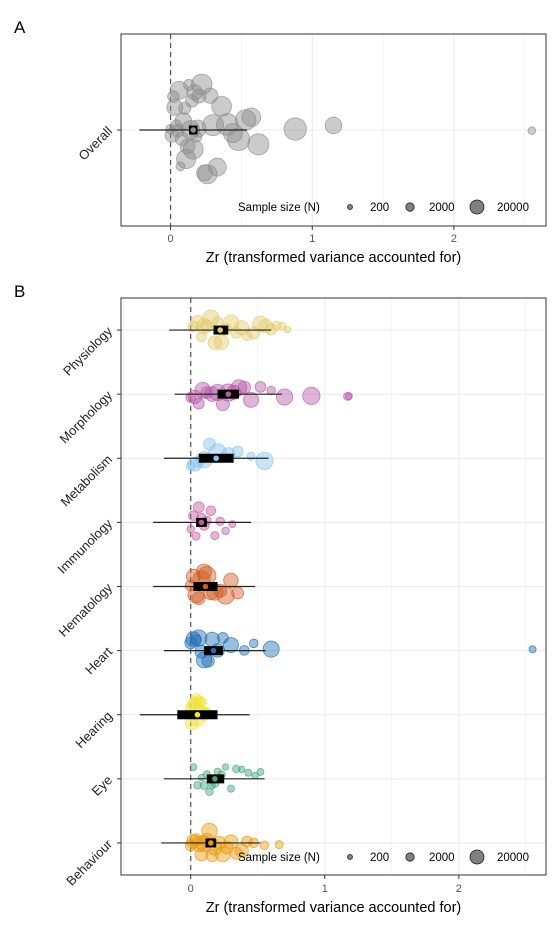 This screenshot has height=936, width=556. I want to click on row-overall, so click(338, 129).